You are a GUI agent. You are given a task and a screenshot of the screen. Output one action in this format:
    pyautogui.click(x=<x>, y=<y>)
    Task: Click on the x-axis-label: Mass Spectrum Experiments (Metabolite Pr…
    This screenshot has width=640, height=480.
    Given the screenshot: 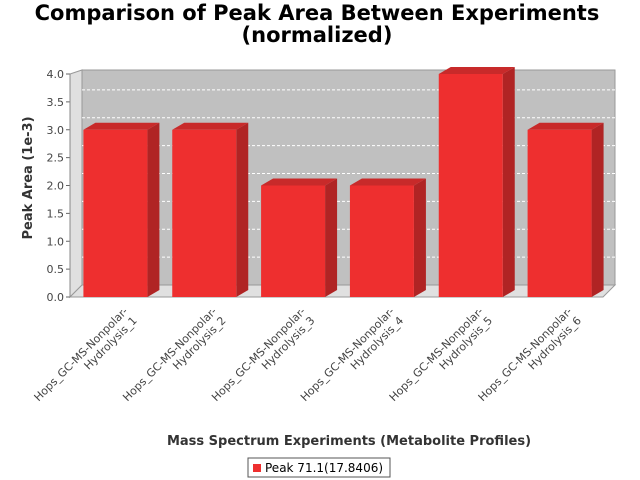 What is the action you would take?
    pyautogui.click(x=349, y=441)
    